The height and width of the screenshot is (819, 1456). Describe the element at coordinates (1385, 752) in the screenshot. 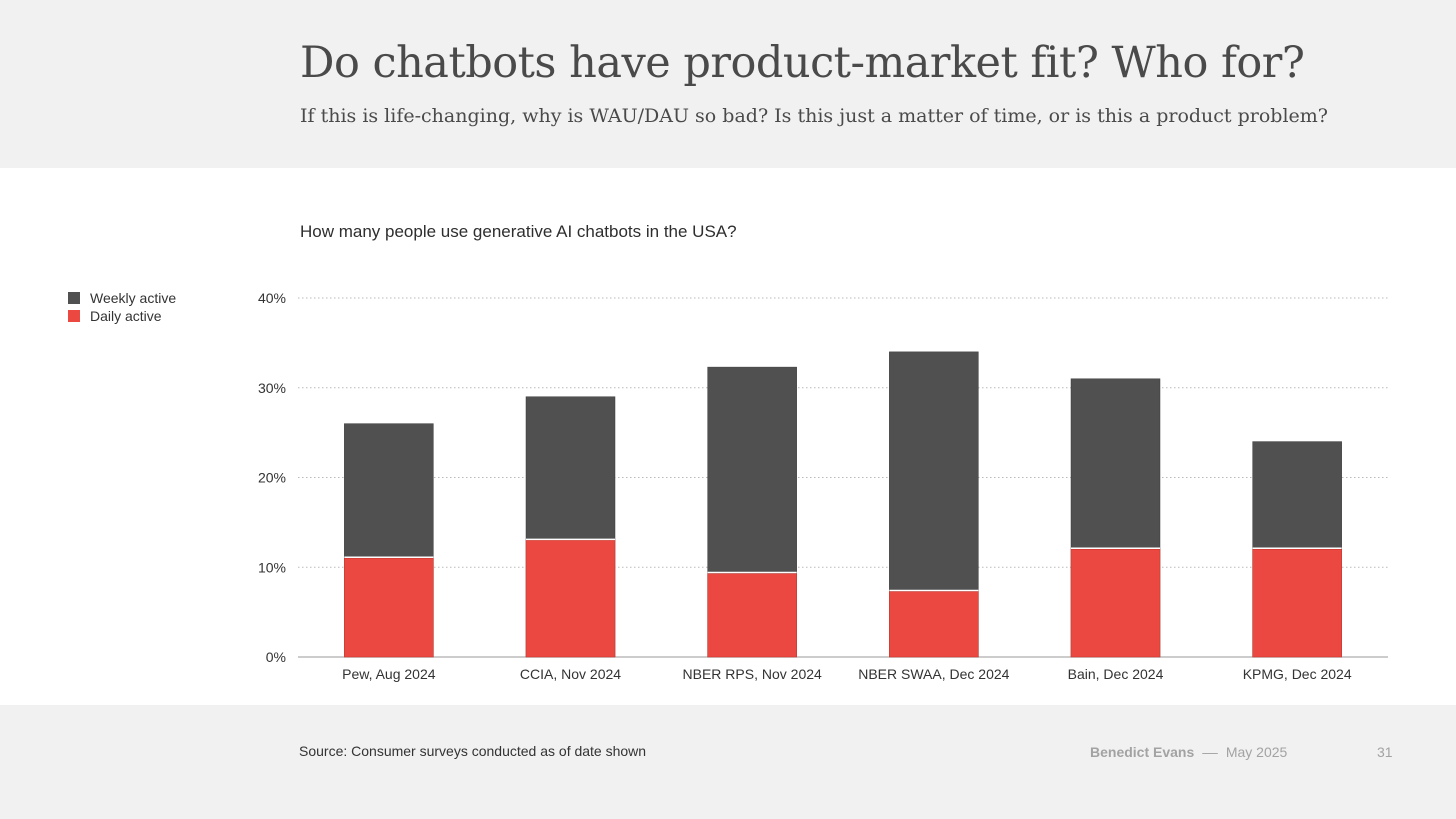

I see `page-number: 31` at that location.